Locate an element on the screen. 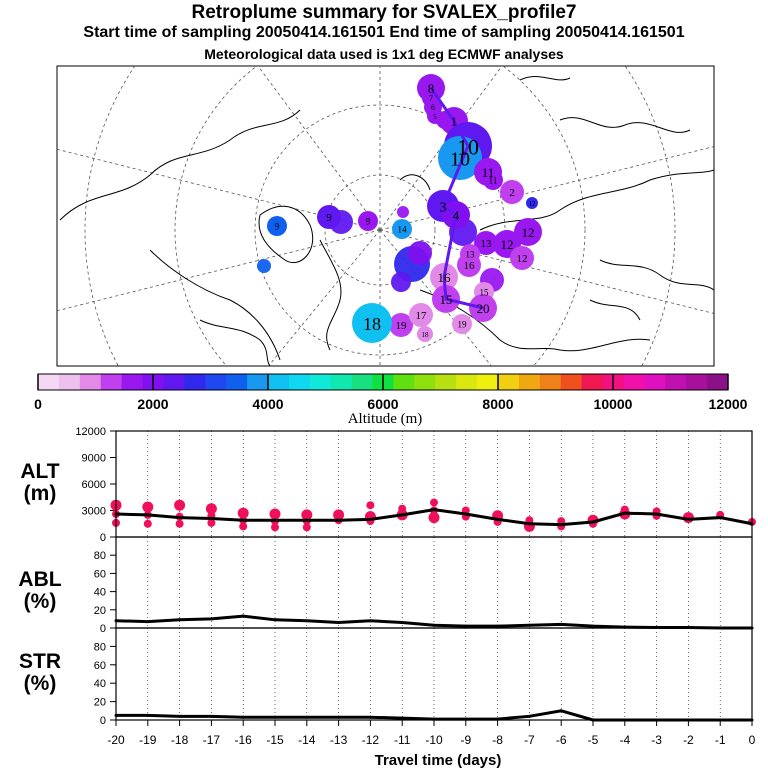 Image resolution: width=768 pixels, height=768 pixels. x-tick-label: -9 is located at coordinates (465, 740).